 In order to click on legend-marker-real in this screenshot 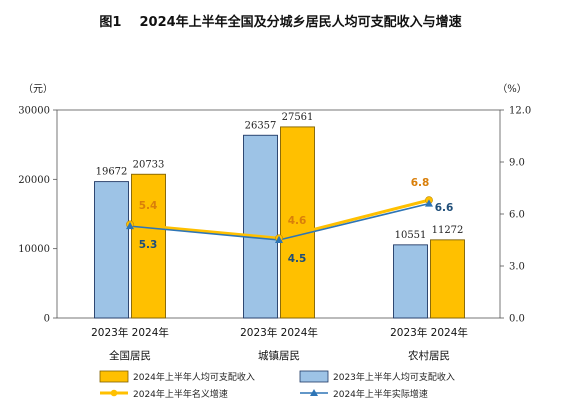, I will do `click(314, 392)`.